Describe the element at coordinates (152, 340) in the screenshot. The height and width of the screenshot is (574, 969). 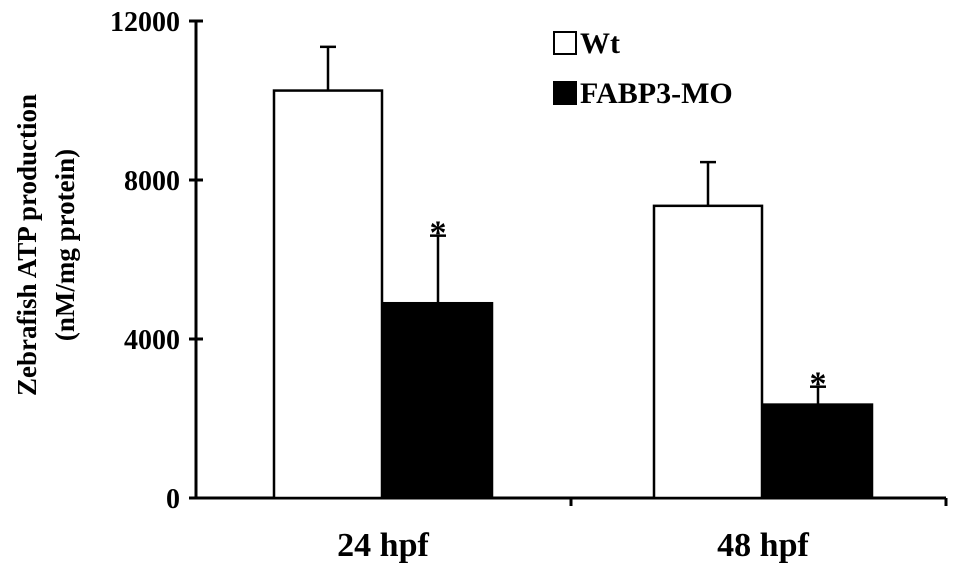
I see `y-tick-label: 4000` at that location.